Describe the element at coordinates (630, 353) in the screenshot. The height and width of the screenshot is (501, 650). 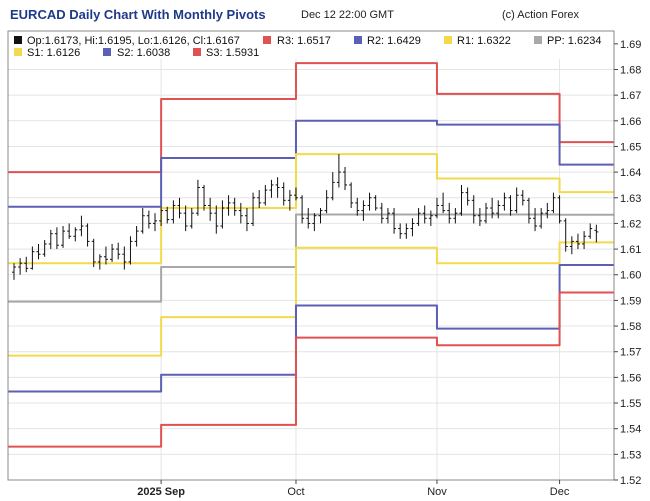
I see `y-tick-label: 1.57` at that location.